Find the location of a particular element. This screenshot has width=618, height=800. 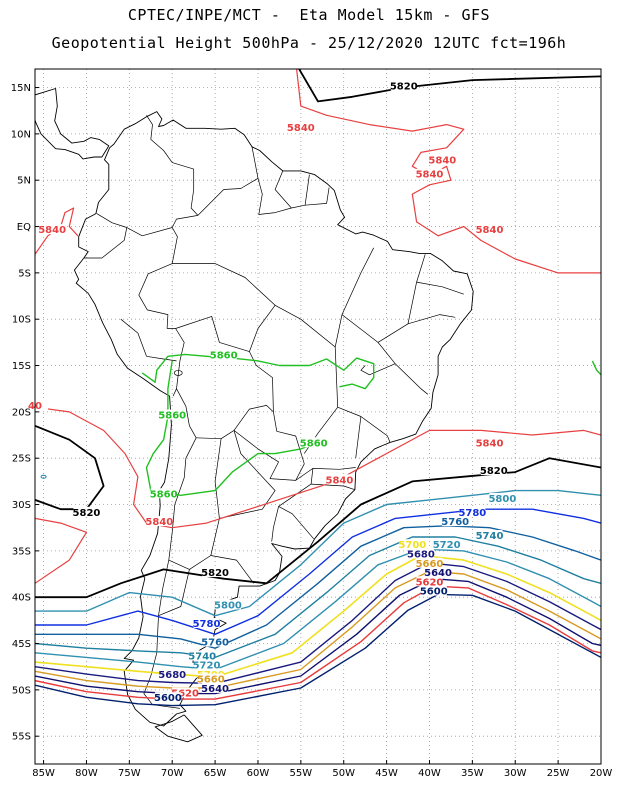

lon-tick-label: 45W is located at coordinates (386, 773).